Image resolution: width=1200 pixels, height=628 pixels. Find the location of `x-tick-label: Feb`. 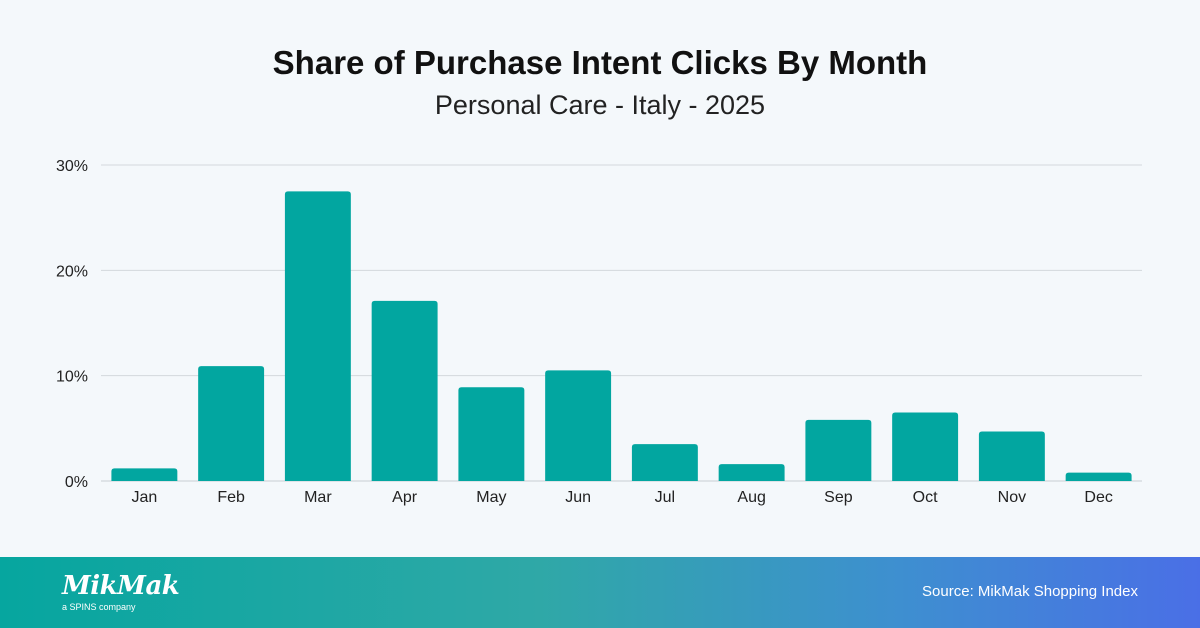

x-tick-label: Feb is located at coordinates (231, 497).